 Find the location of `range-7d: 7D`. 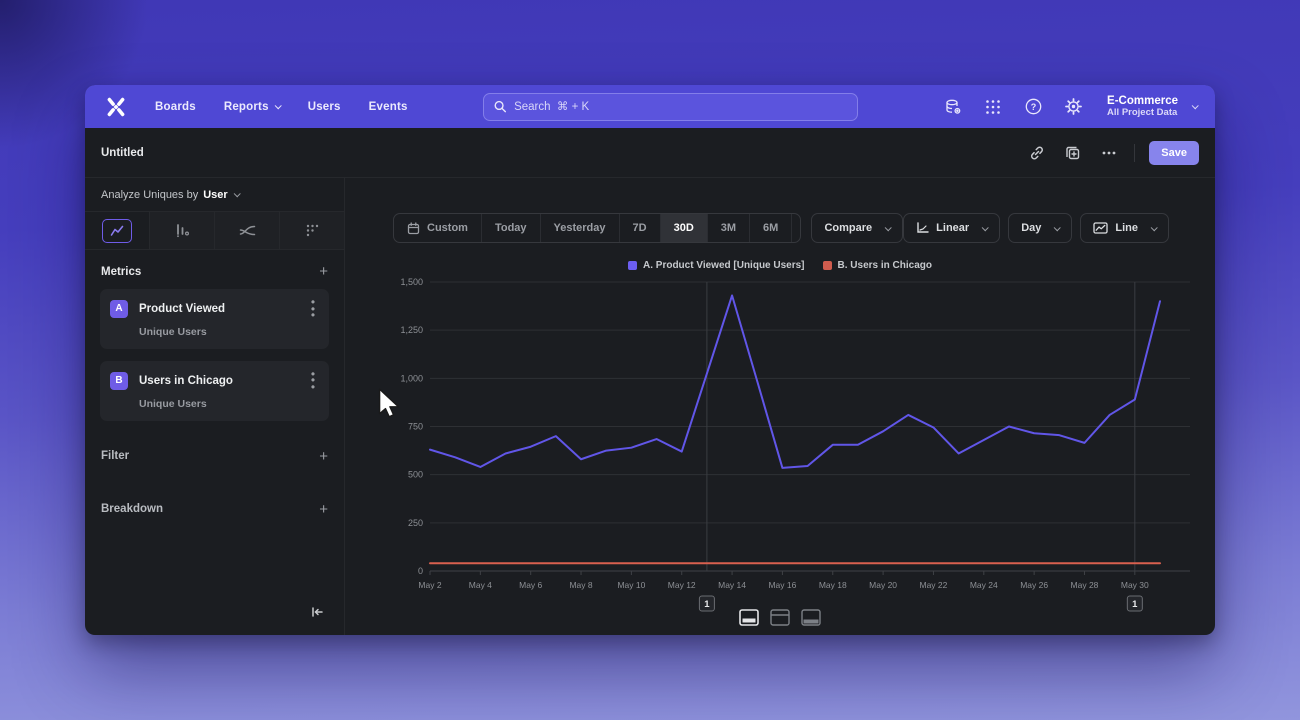

range-7d: 7D is located at coordinates (640, 228).